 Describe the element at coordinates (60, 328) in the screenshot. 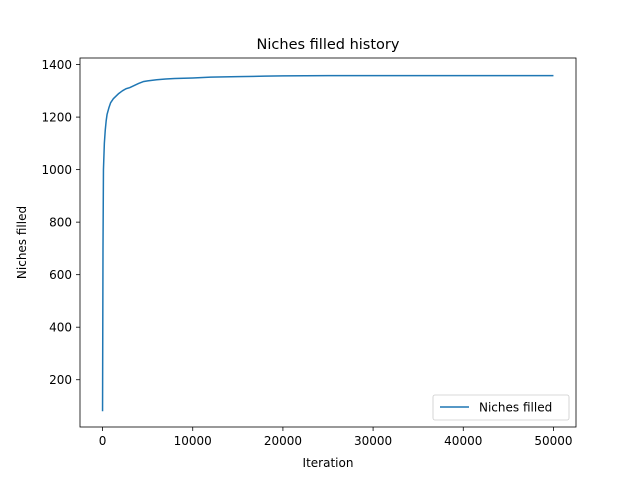

I see `y-tick-label: 400` at that location.